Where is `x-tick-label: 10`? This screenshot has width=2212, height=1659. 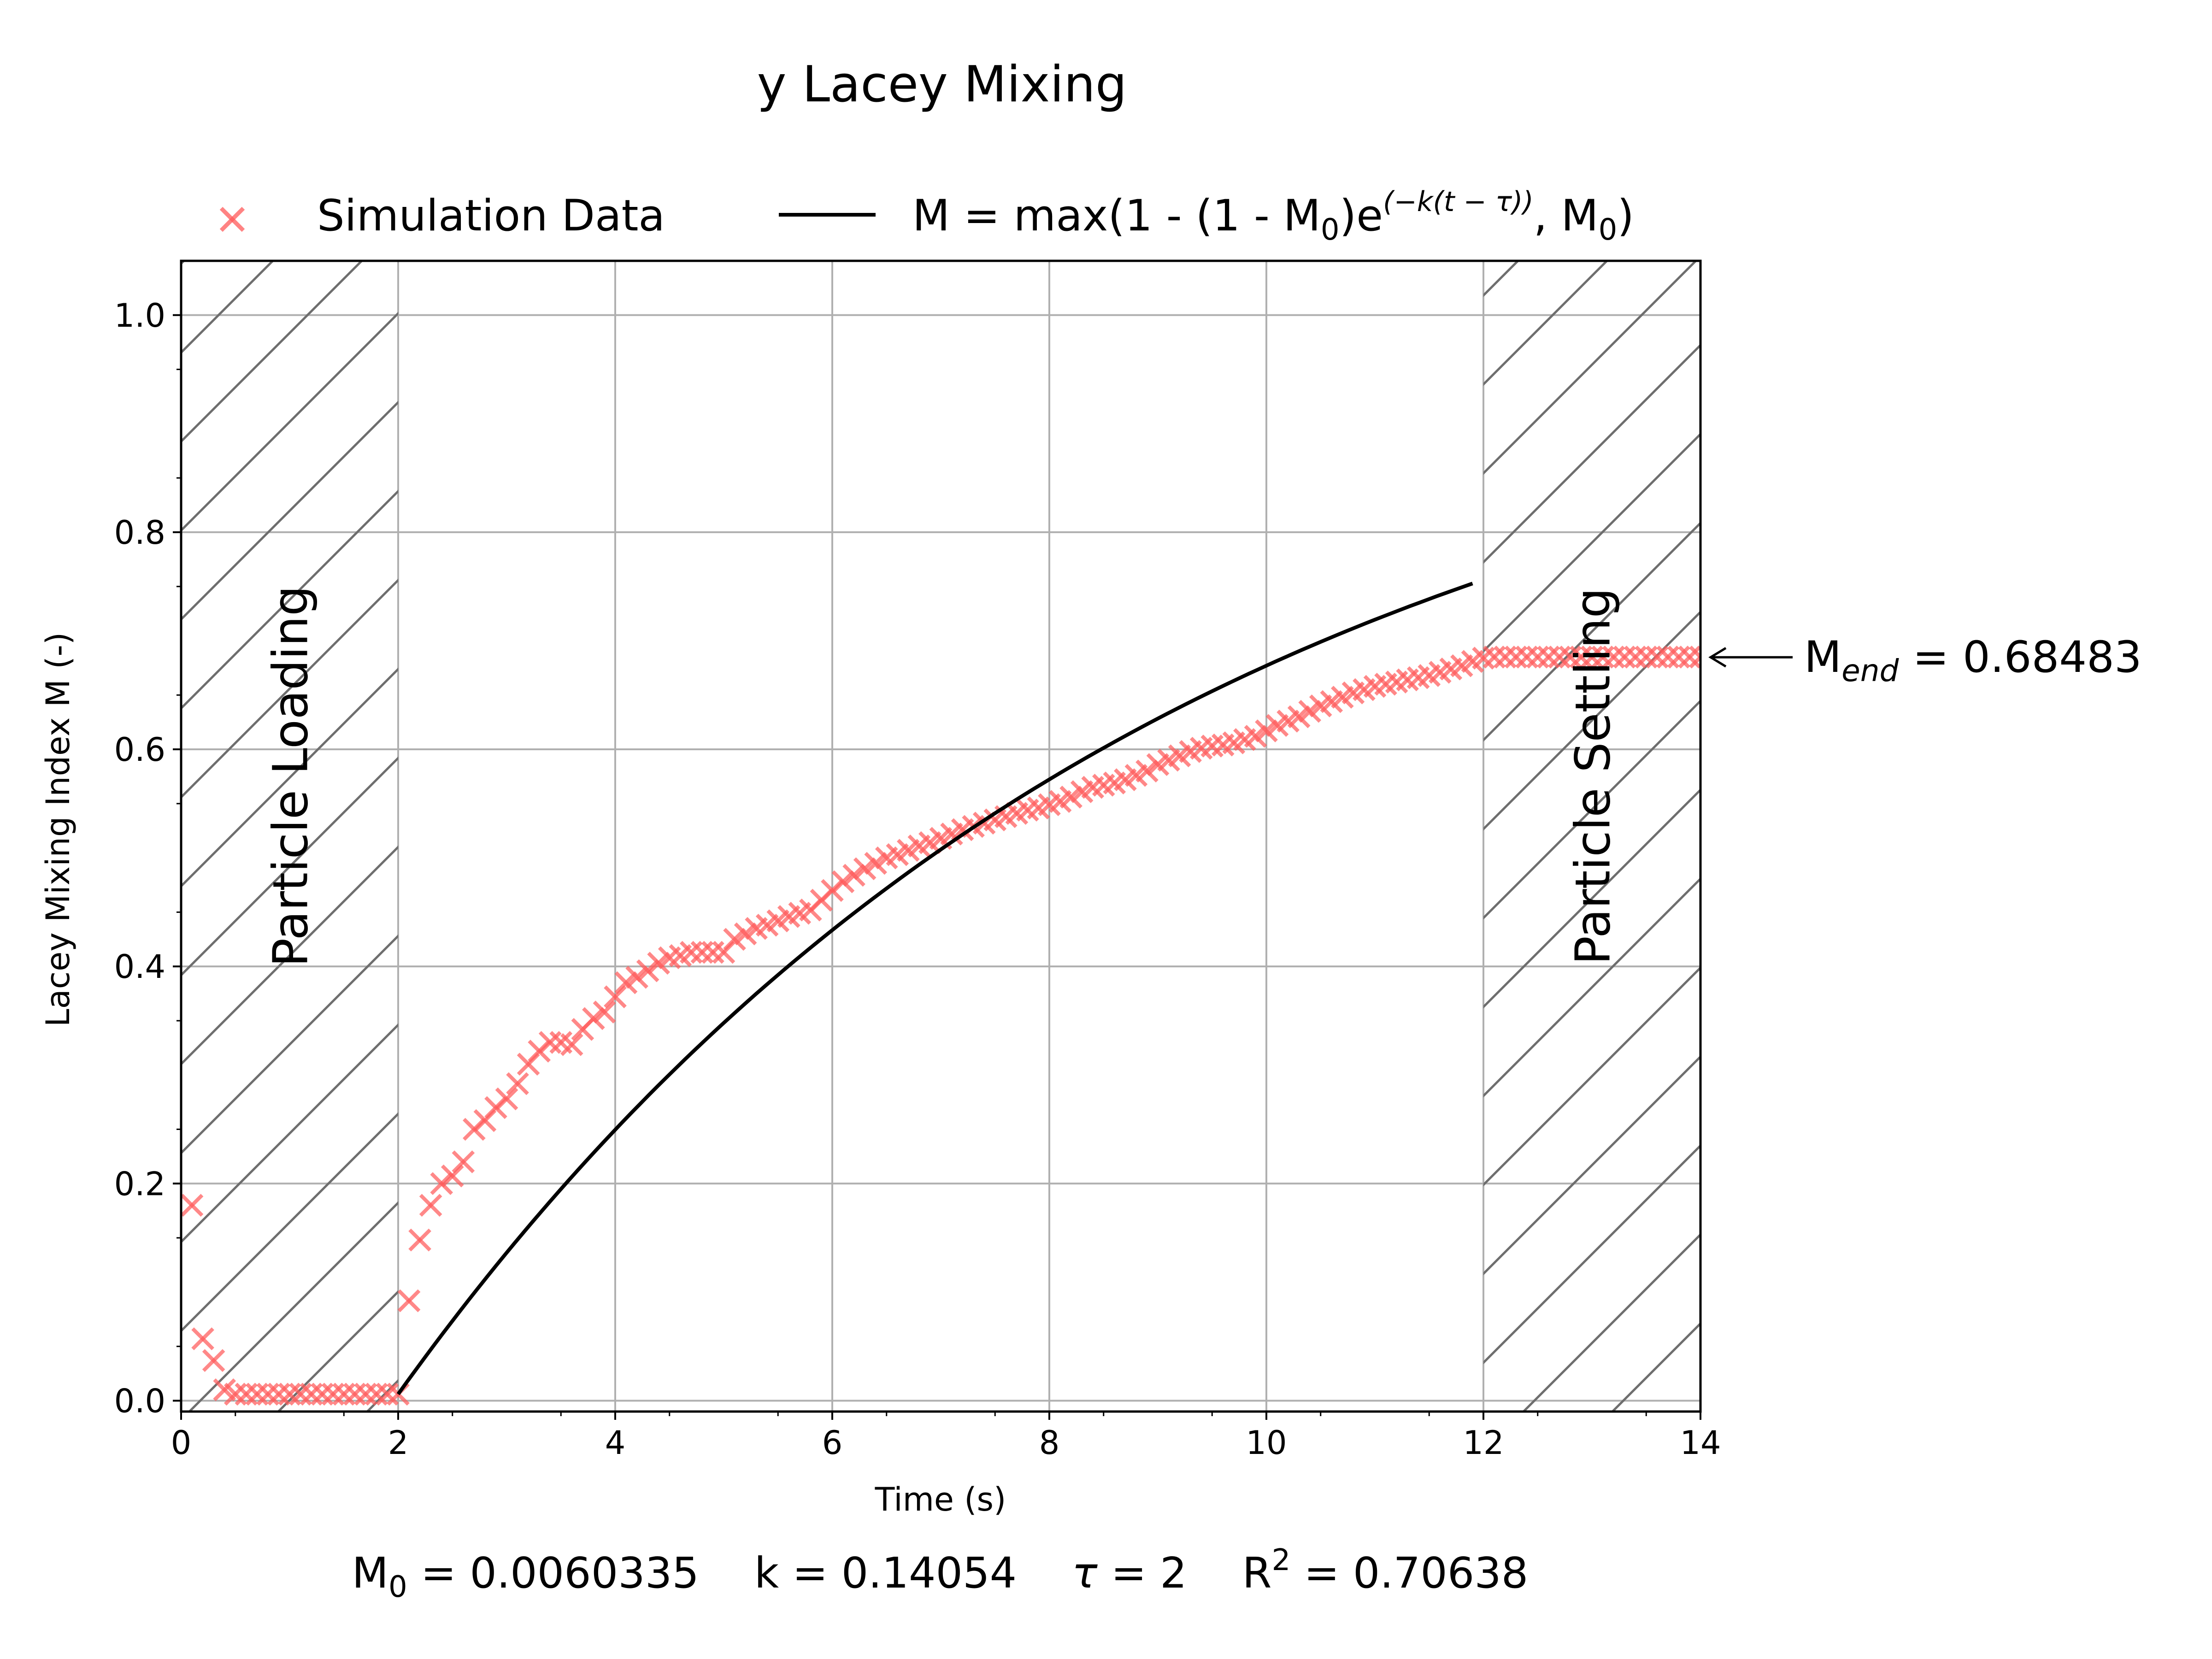 x-tick-label: 10 is located at coordinates (1266, 1443).